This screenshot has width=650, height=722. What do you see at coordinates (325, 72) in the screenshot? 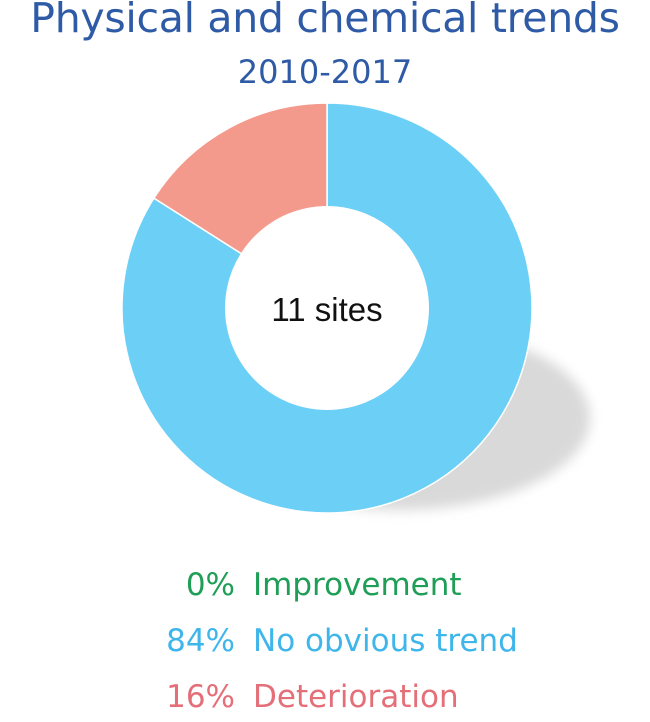
I see `chart-subtitle: 2010-2017` at bounding box center [325, 72].